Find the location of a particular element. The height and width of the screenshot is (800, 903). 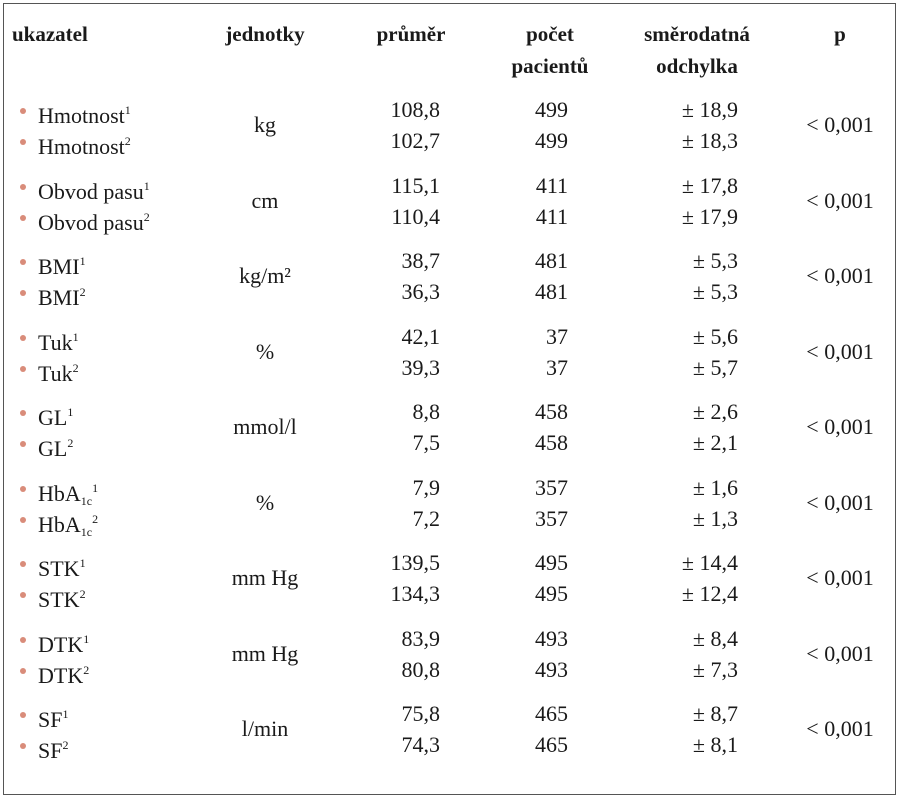

header-cell: průměr is located at coordinates (411, 34).